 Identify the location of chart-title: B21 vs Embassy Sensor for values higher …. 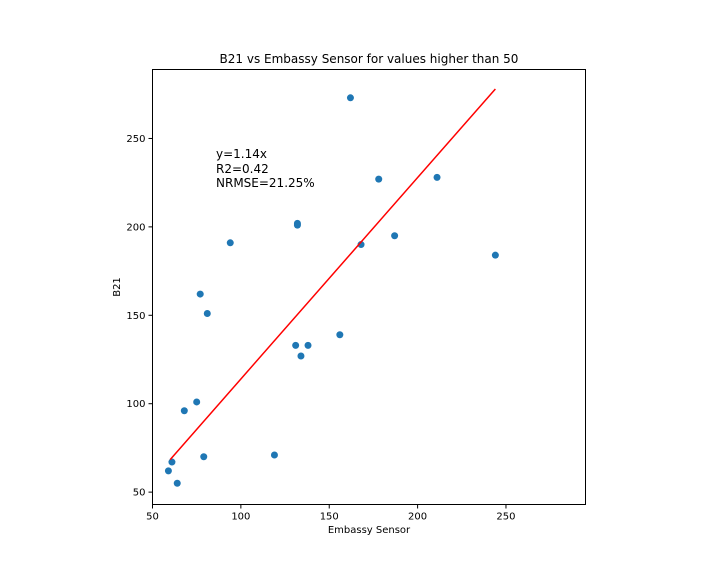
(369, 59).